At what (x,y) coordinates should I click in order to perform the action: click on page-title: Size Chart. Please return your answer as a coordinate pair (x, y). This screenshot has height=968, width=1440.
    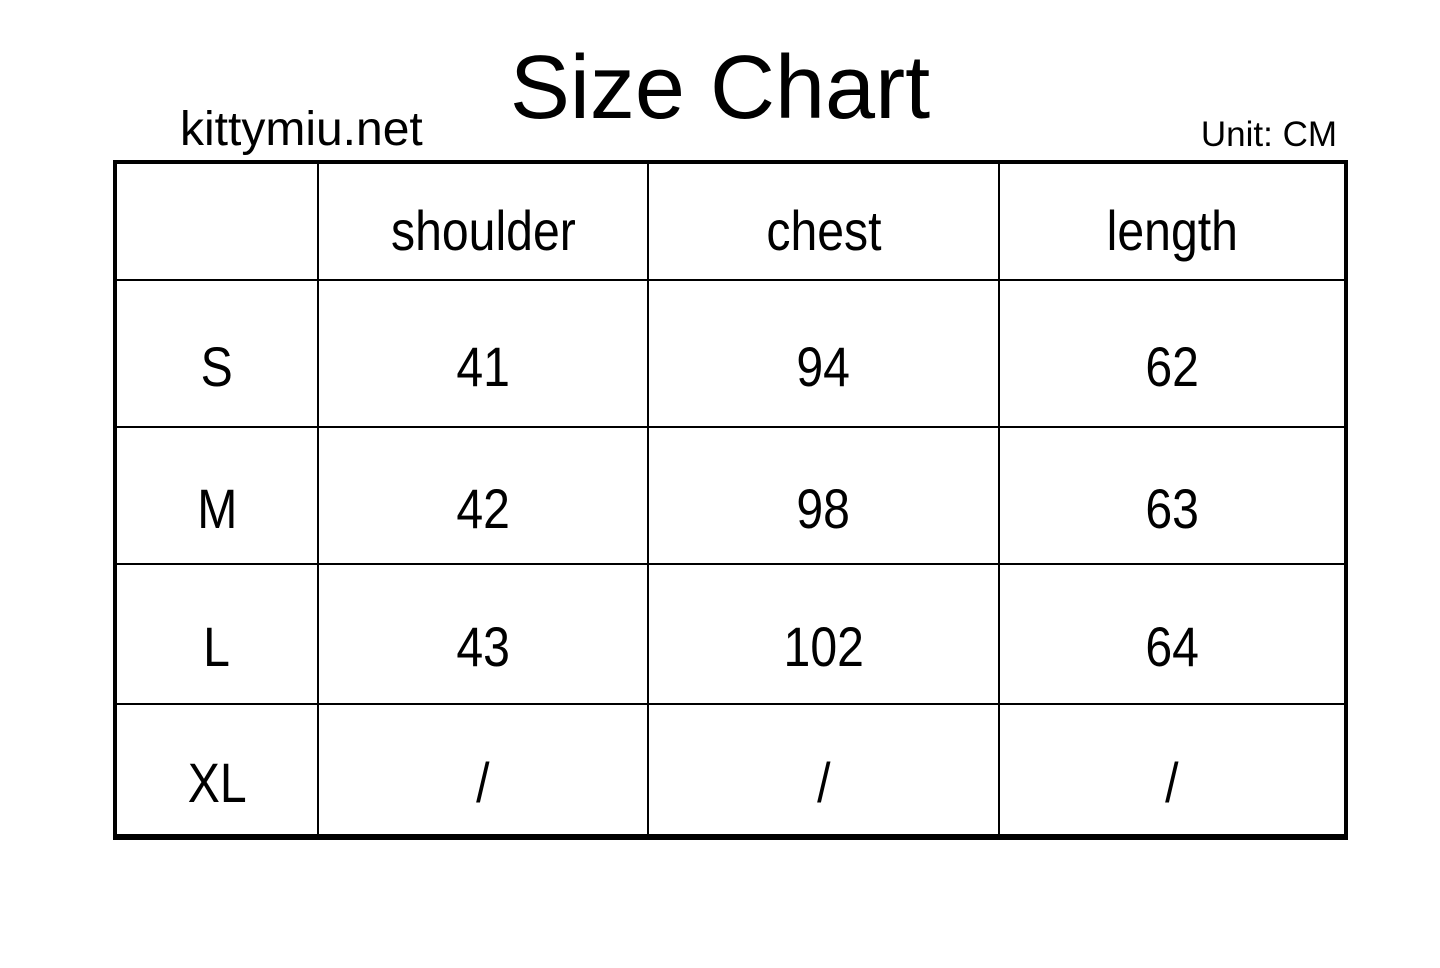
    Looking at the image, I should click on (720, 88).